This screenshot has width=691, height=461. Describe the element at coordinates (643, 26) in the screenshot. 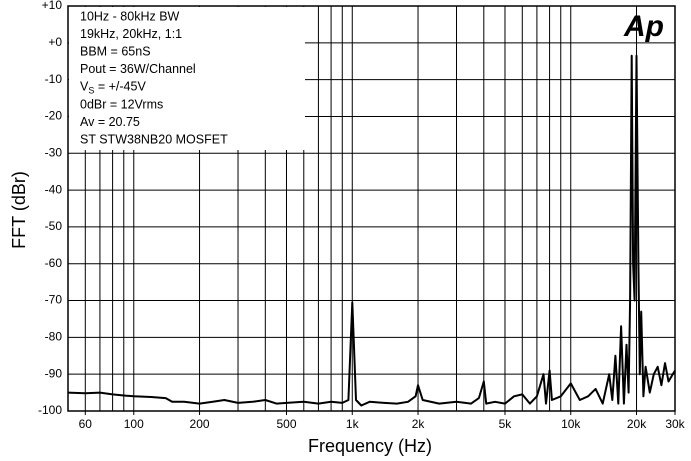

I see `logo: Ap` at that location.